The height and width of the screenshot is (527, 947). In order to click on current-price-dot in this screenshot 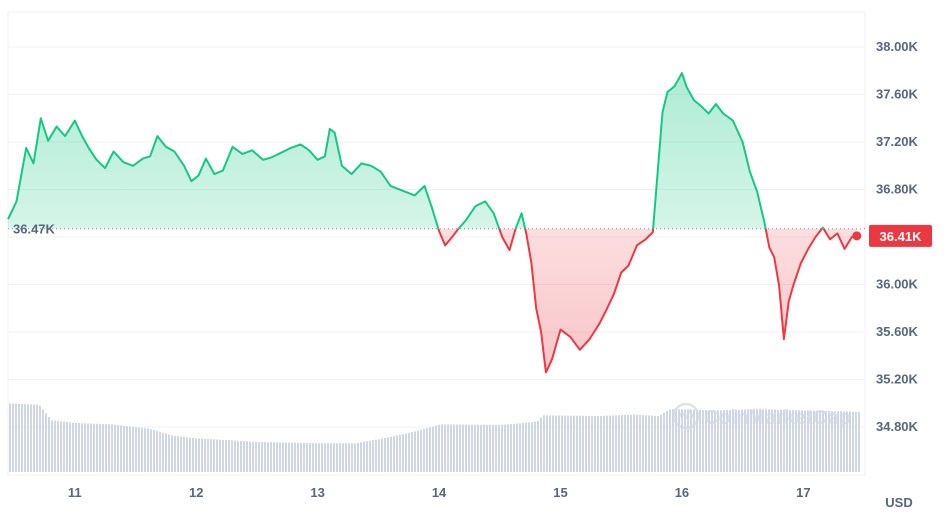, I will do `click(857, 236)`.